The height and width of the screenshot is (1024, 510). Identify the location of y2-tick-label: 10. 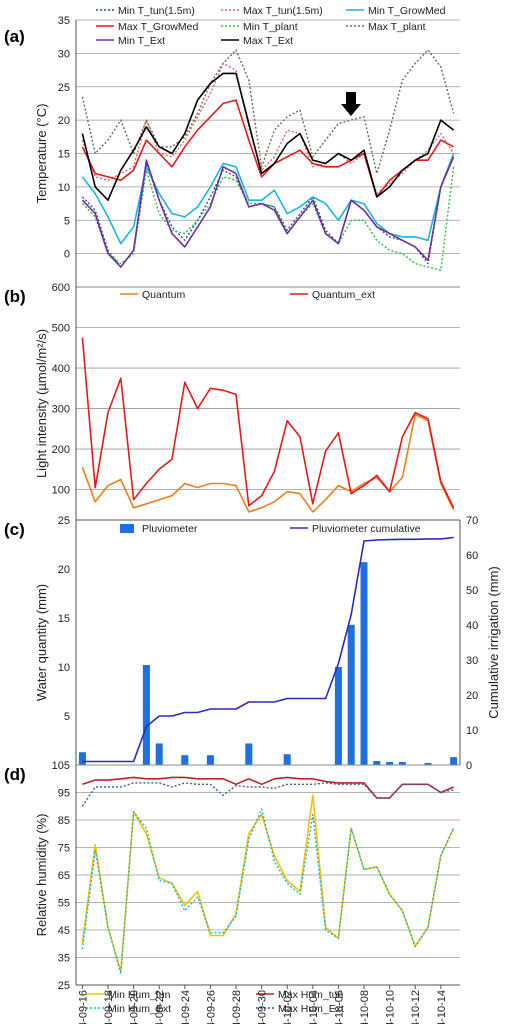
(472, 731).